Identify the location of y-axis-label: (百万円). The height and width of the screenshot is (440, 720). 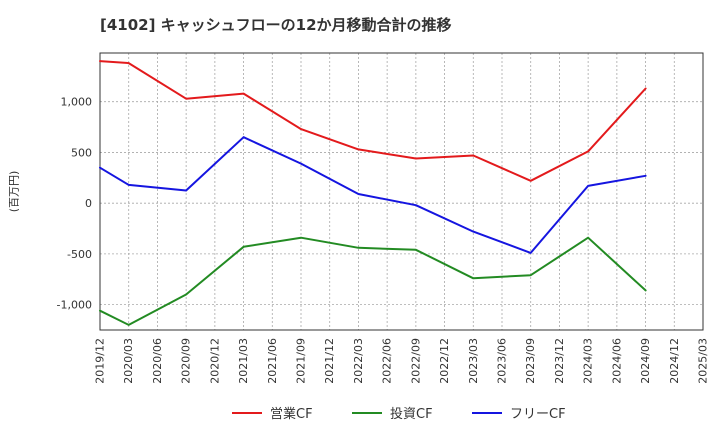
(14, 192).